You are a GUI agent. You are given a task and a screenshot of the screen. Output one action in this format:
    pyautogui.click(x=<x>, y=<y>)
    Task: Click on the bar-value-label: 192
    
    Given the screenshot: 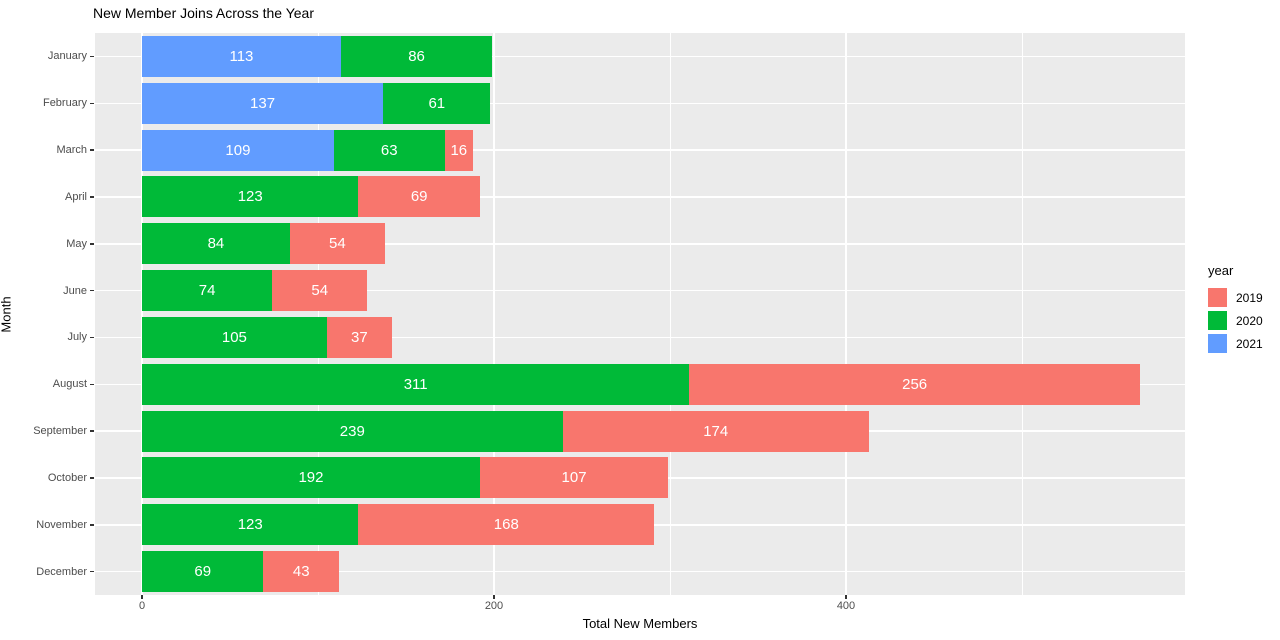 What is the action you would take?
    pyautogui.click(x=311, y=478)
    